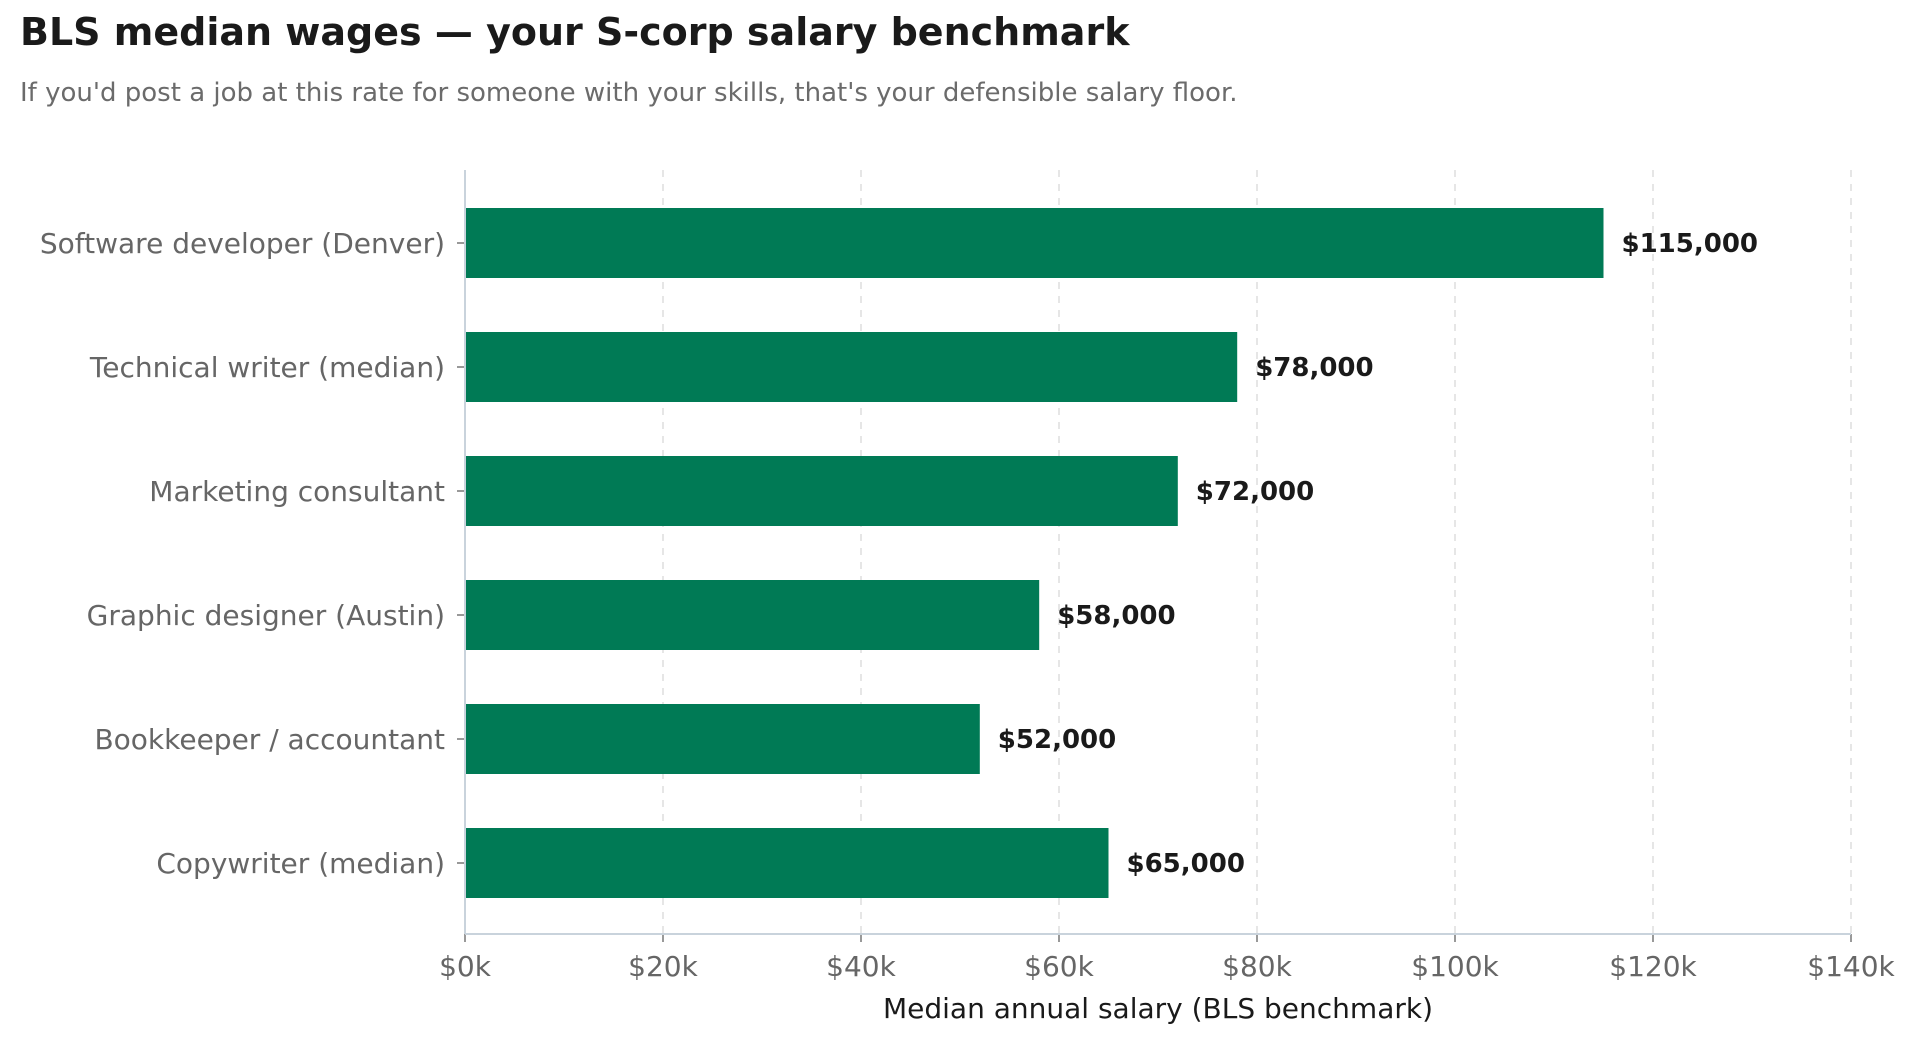 This screenshot has height=1038, width=1908. What do you see at coordinates (1158, 1008) in the screenshot?
I see `x-axis-title: Median annual salary (BLS benchmark)` at bounding box center [1158, 1008].